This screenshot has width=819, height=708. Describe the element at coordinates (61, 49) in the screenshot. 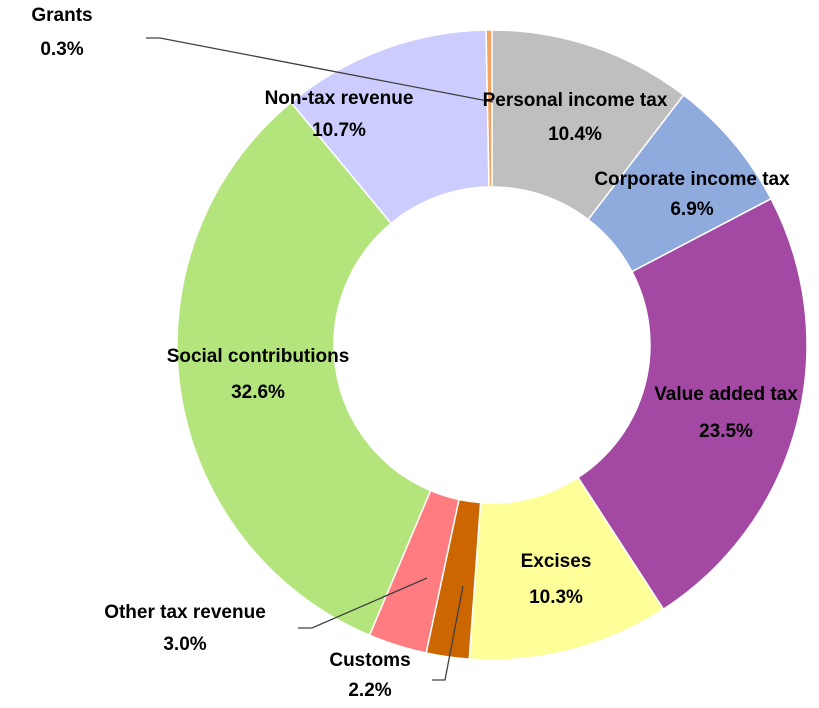

I see `slice-value-grants: 0.3%` at that location.